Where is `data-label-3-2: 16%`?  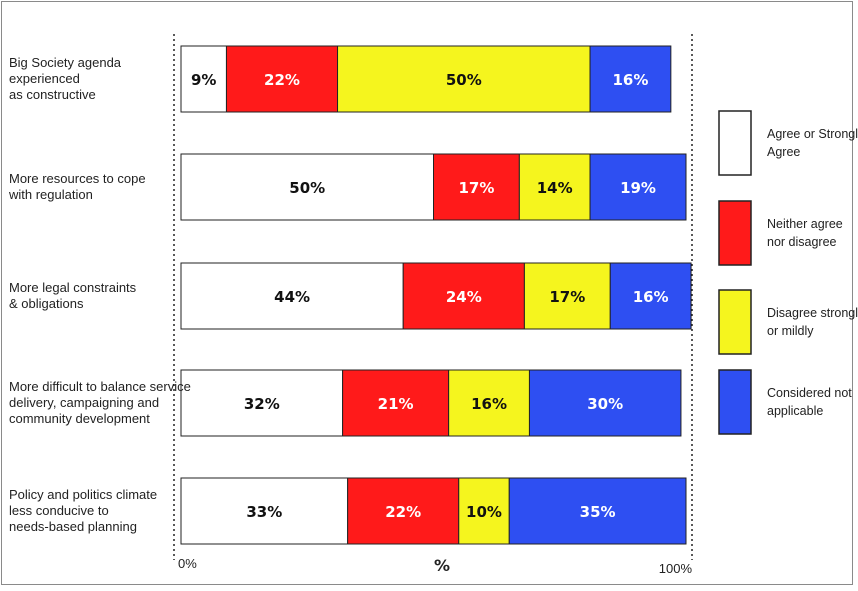
data-label-3-2: 16% is located at coordinates (489, 404).